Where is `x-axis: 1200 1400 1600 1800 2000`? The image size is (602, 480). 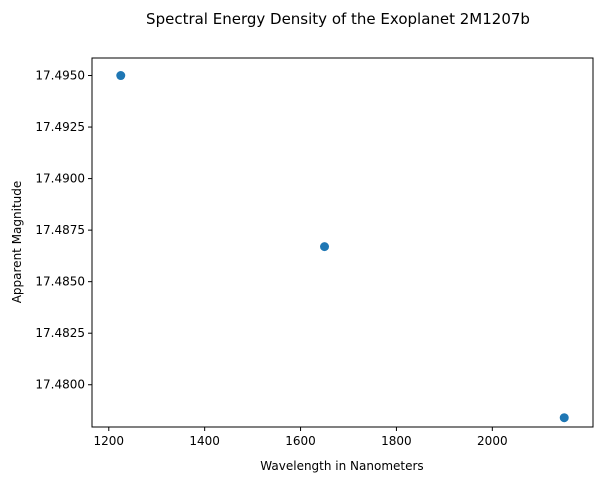 x-axis: 1200 1400 1600 1800 2000 is located at coordinates (301, 437).